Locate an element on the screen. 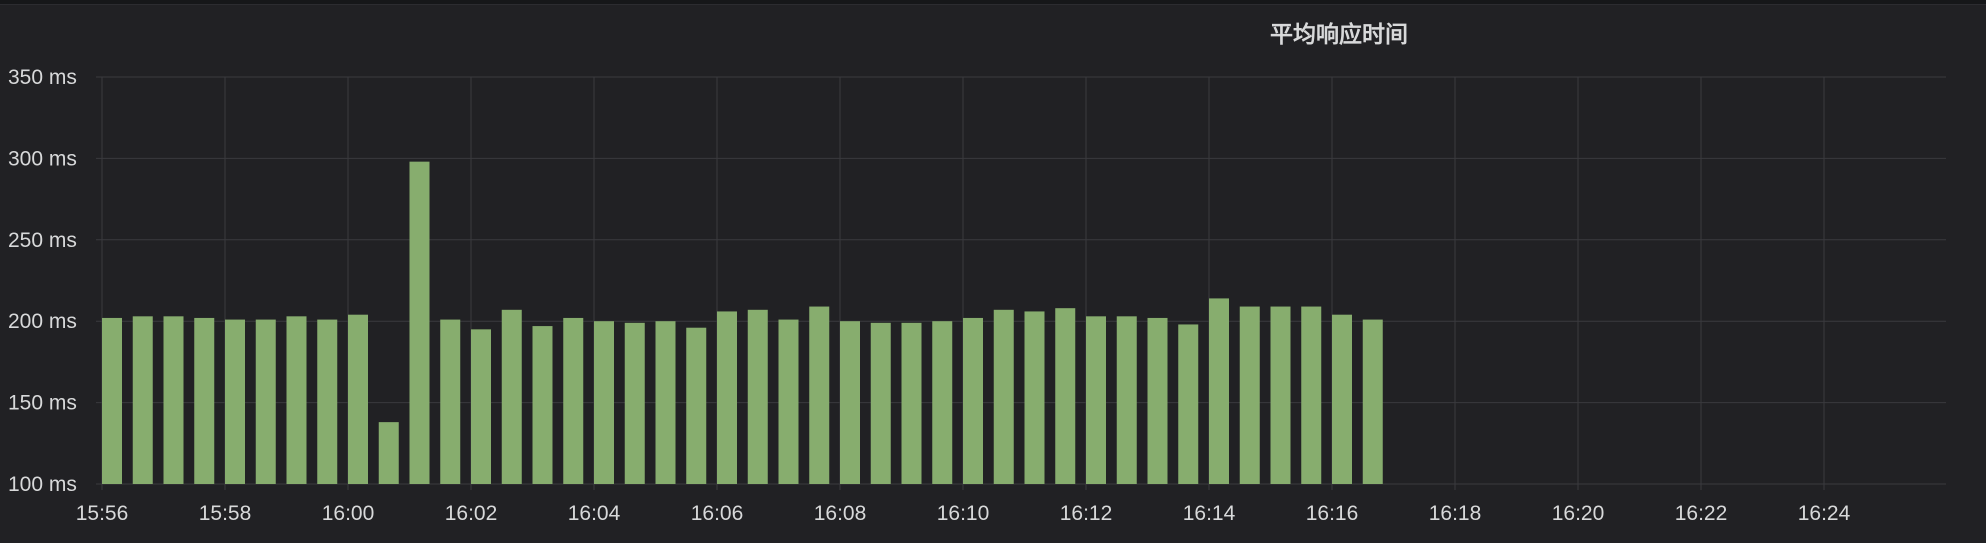 This screenshot has height=543, width=1986. x-tick-label: 16:06 is located at coordinates (717, 513).